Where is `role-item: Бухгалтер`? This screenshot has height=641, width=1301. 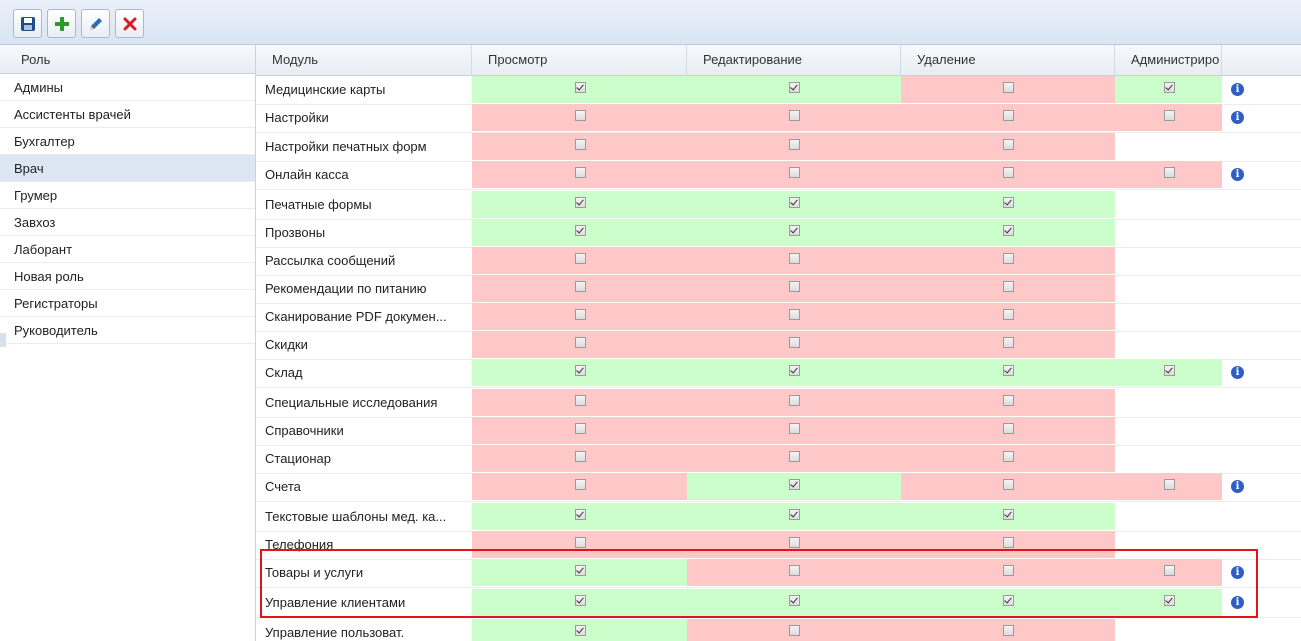 role-item: Бухгалтер is located at coordinates (127, 141).